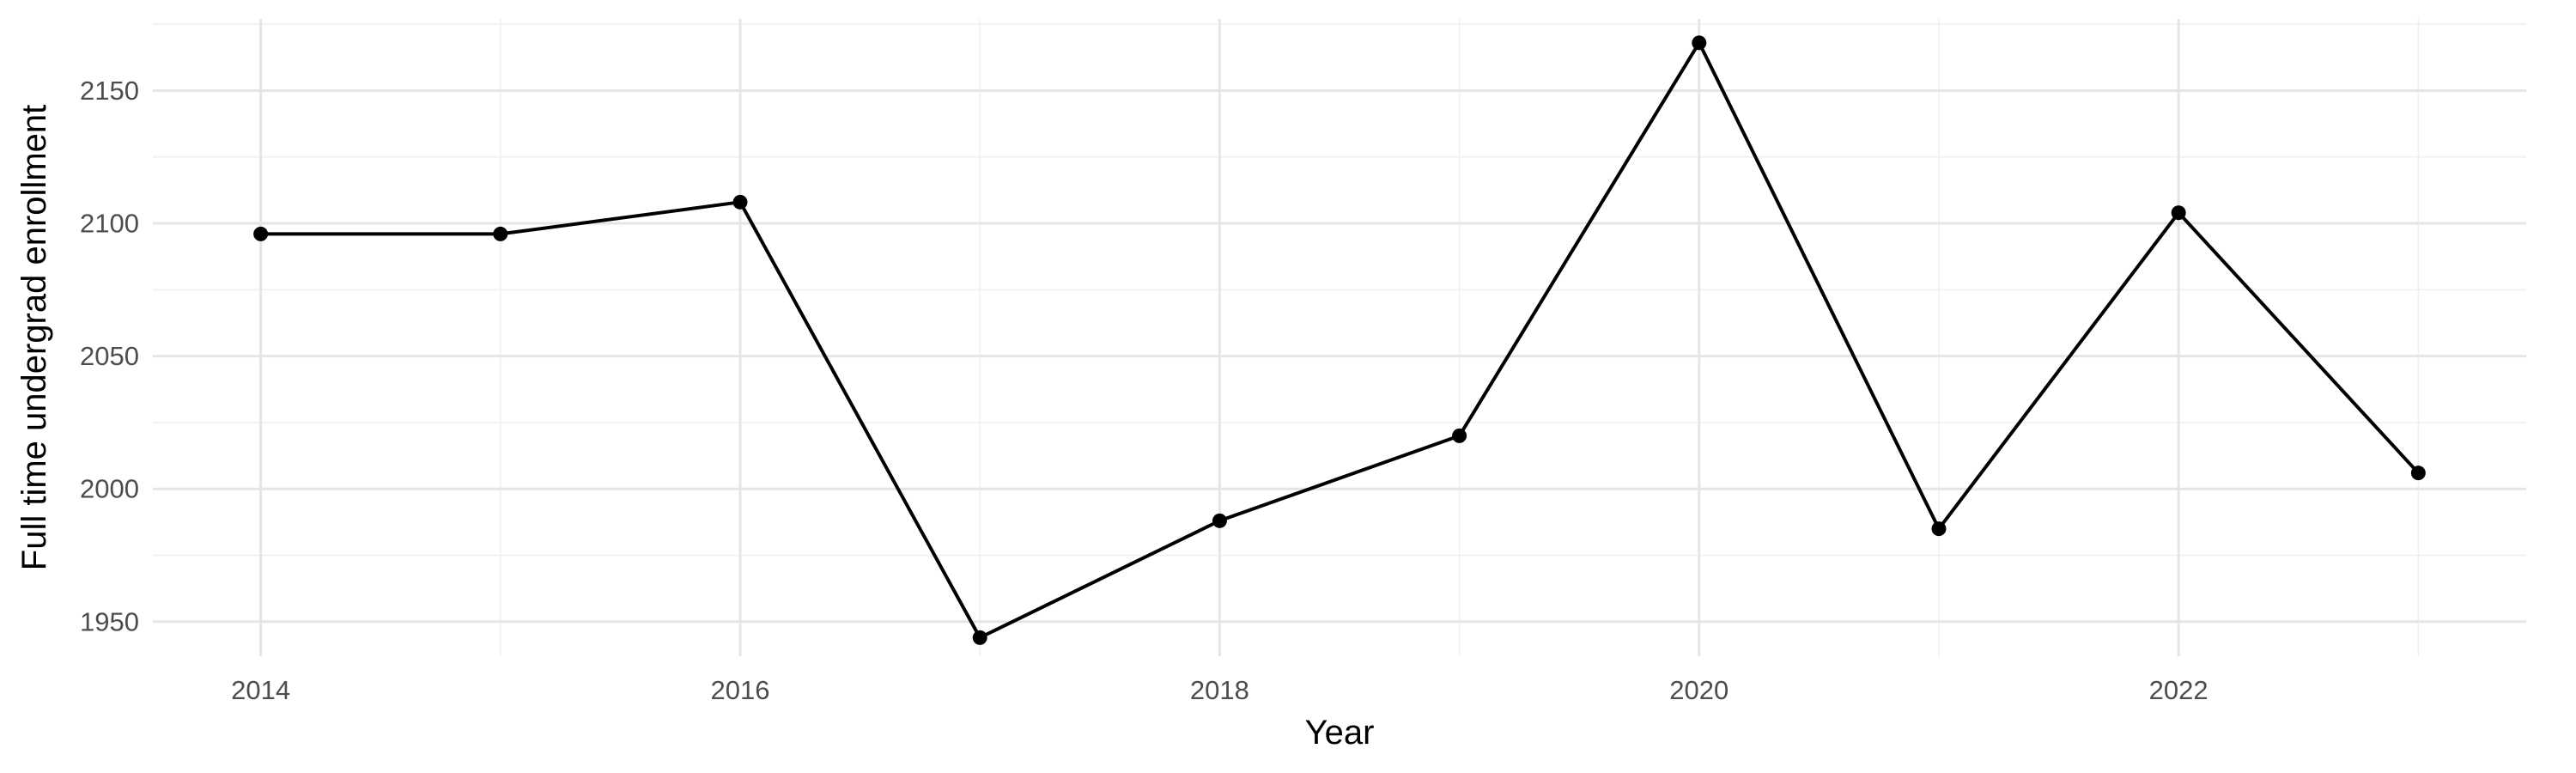 This screenshot has height=773, width=2576. What do you see at coordinates (260, 690) in the screenshot?
I see `x-tick-label: 2014` at bounding box center [260, 690].